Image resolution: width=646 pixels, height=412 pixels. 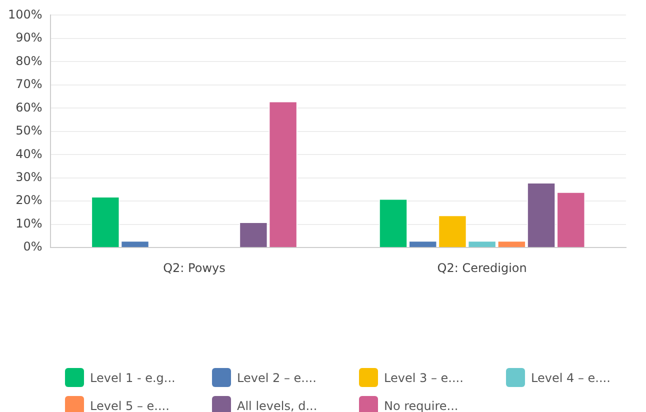 What do you see at coordinates (29, 177) in the screenshot?
I see `y-tick-label: 30%` at bounding box center [29, 177].